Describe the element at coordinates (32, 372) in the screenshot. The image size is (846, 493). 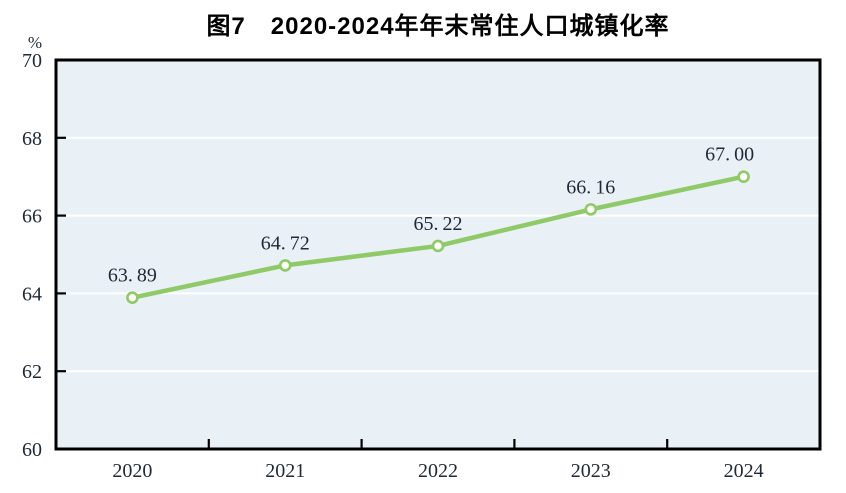
I see `y-axis-label: 62` at that location.